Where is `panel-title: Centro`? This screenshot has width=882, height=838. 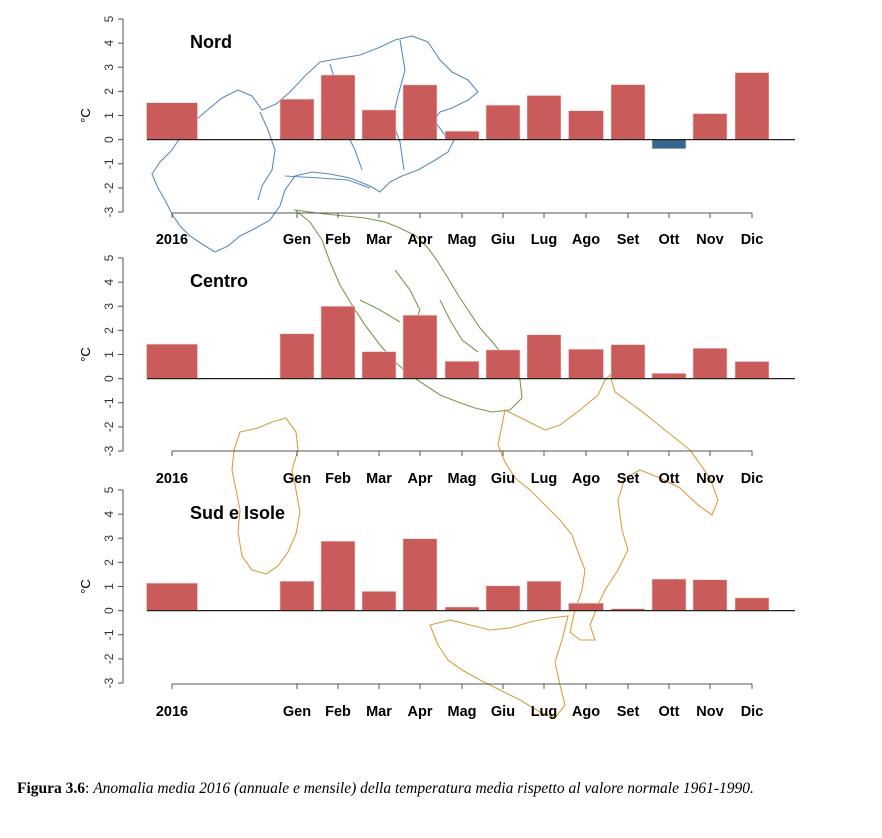
panel-title: Centro is located at coordinates (219, 281).